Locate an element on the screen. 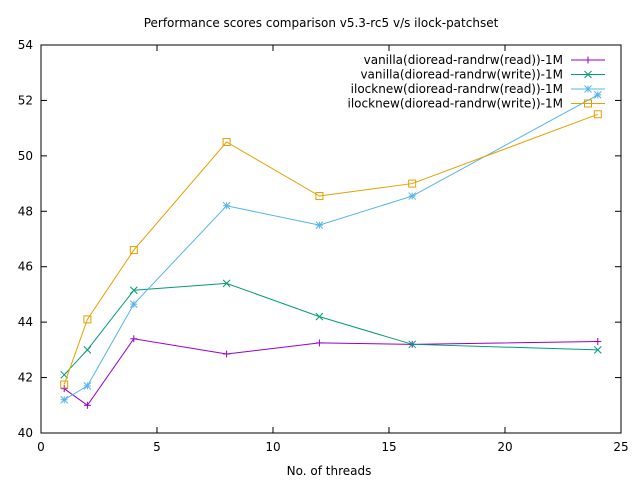 The height and width of the screenshot is (480, 640). x-tick-label: 10 is located at coordinates (272, 447).